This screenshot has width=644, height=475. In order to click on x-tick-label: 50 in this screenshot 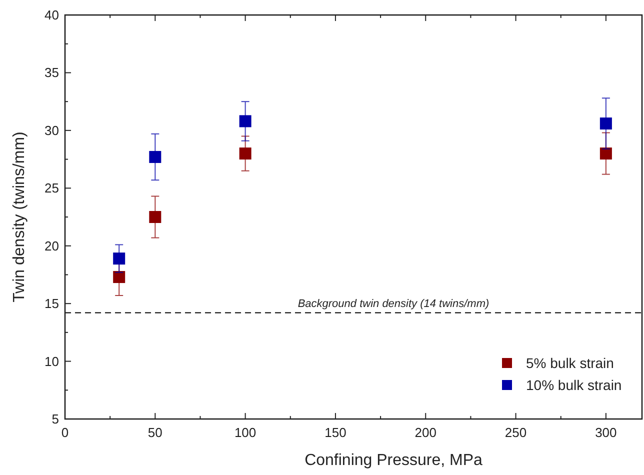, I will do `click(155, 432)`.